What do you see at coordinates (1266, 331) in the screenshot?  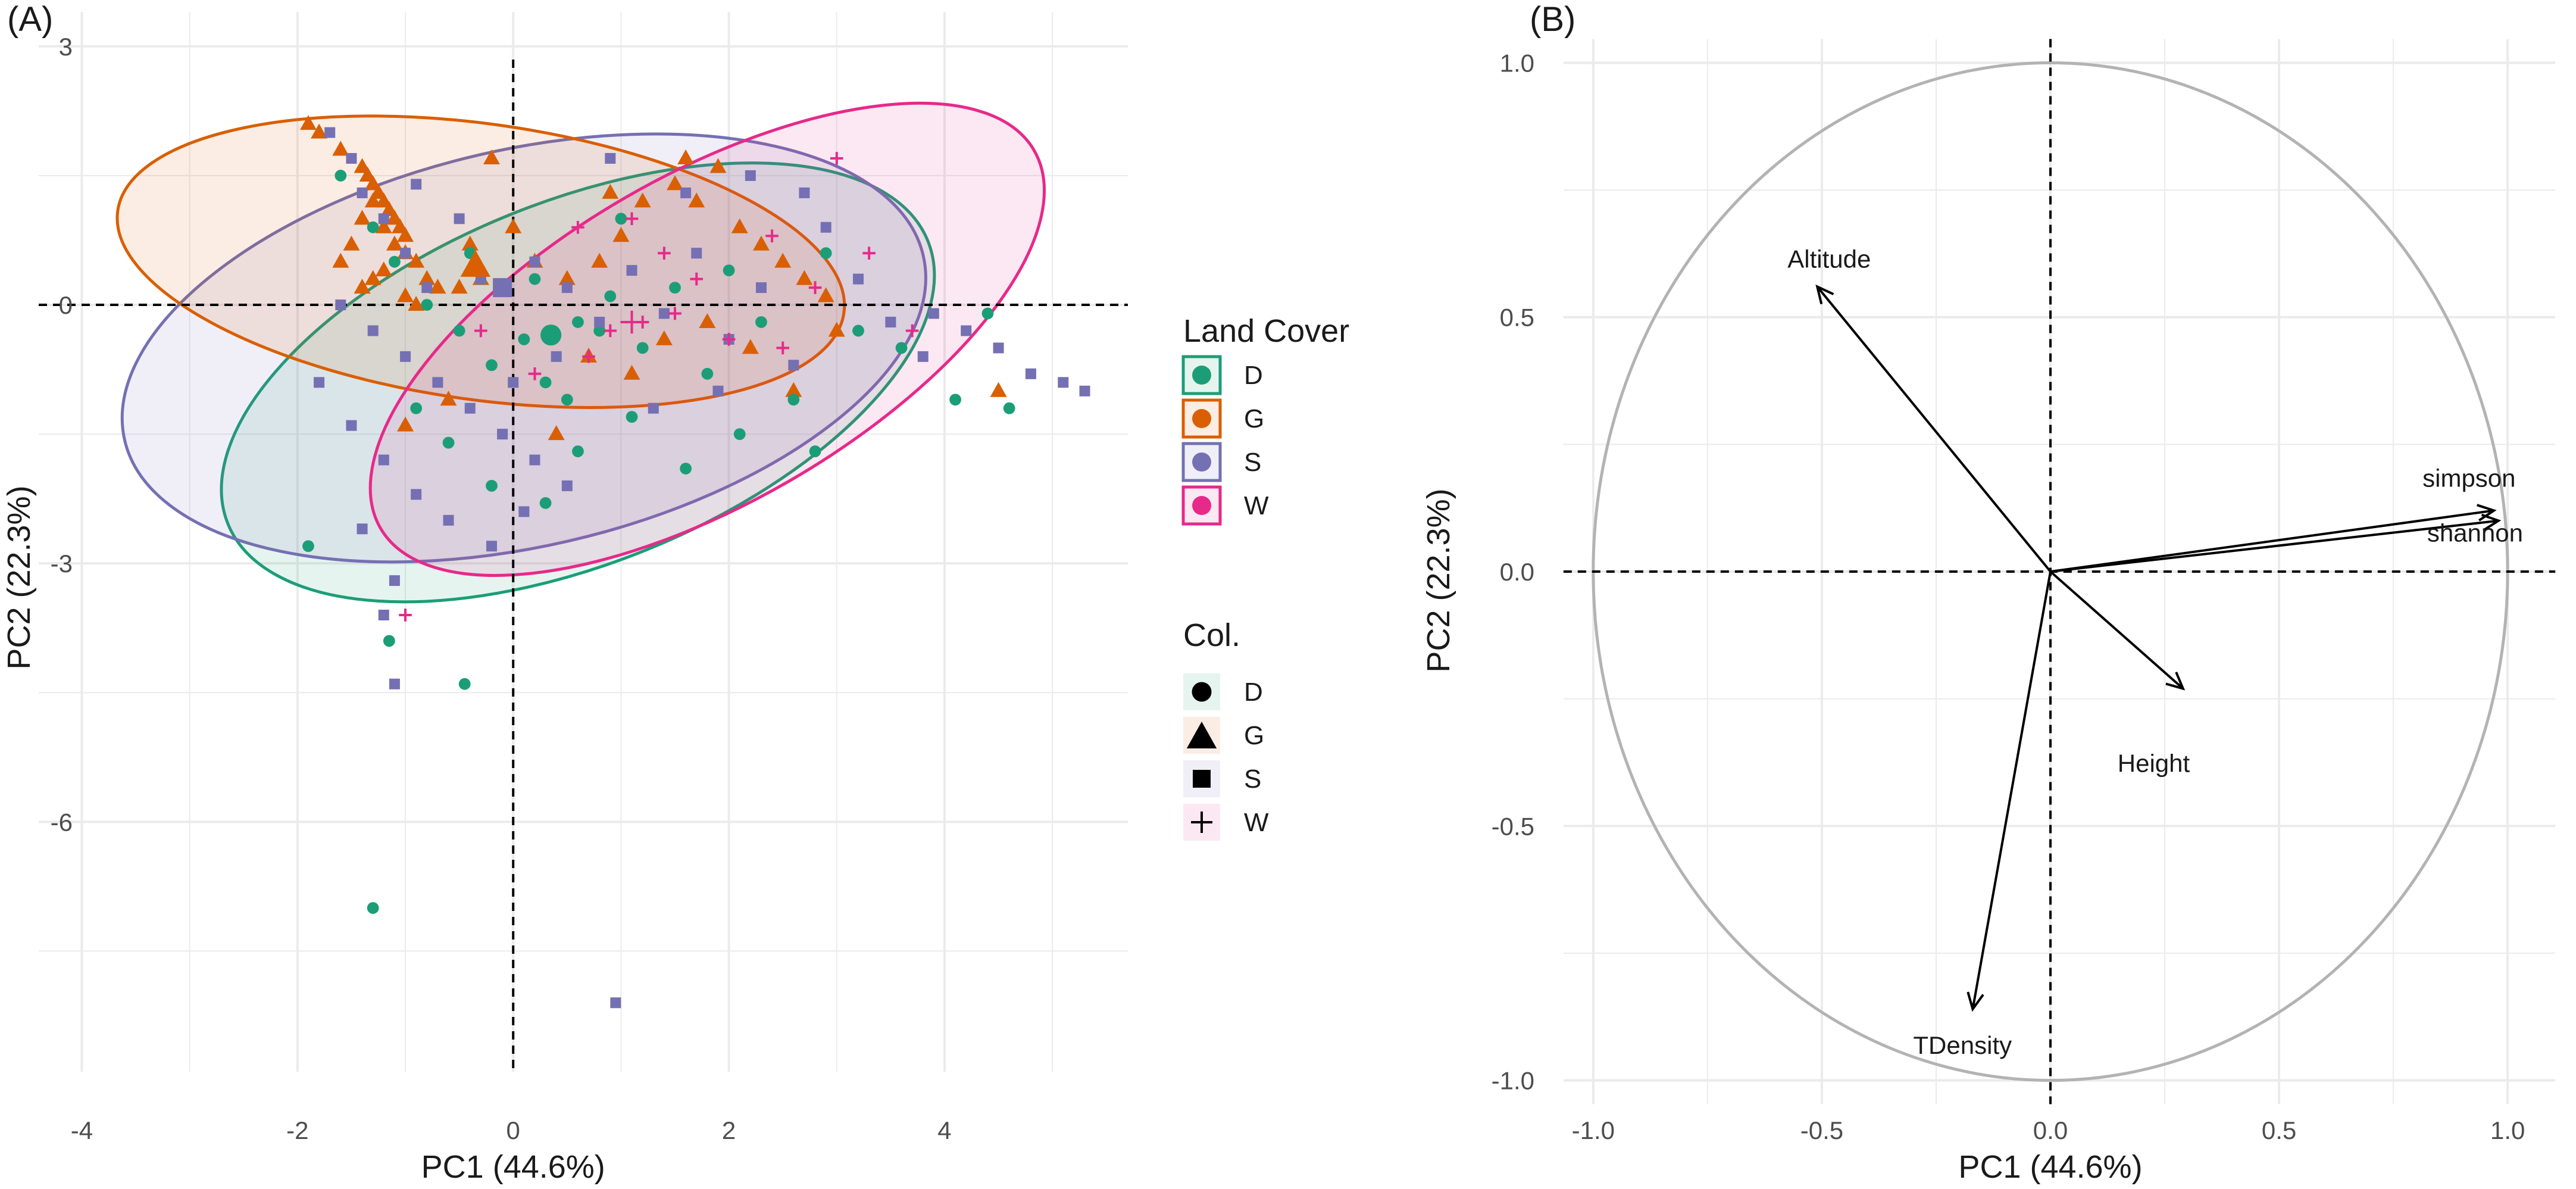 I see `legend-land-cover-title: Land Cover` at bounding box center [1266, 331].